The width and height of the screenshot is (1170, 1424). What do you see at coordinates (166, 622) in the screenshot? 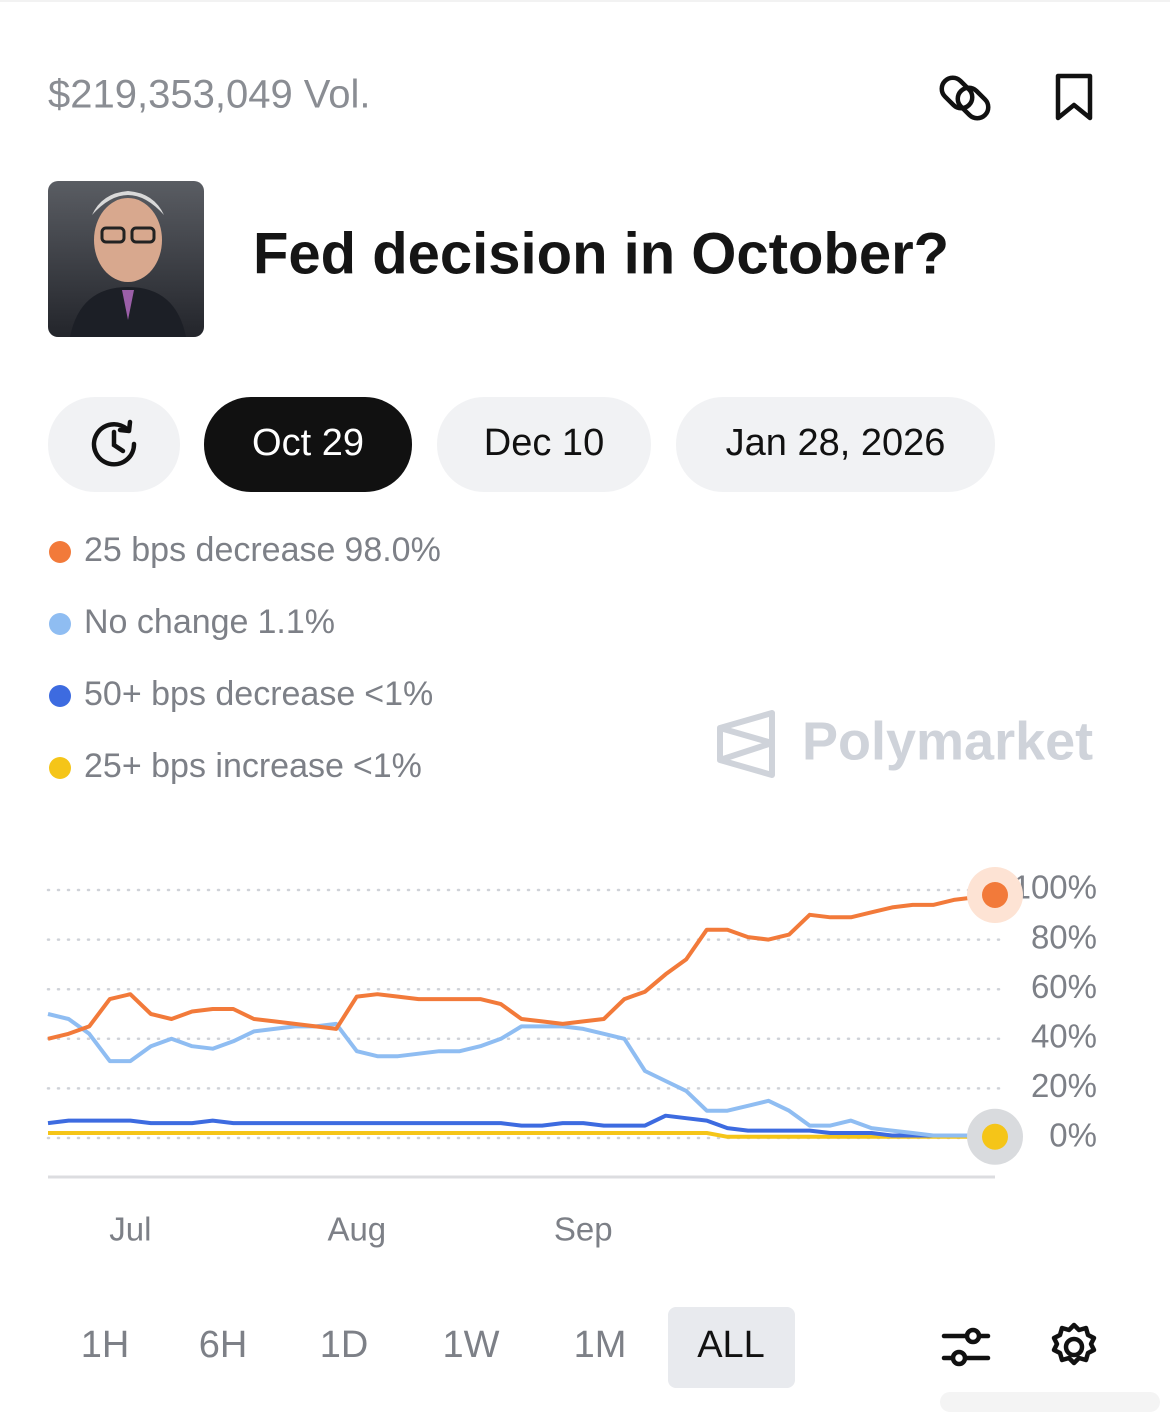
I see `legend-name: No change` at bounding box center [166, 622].